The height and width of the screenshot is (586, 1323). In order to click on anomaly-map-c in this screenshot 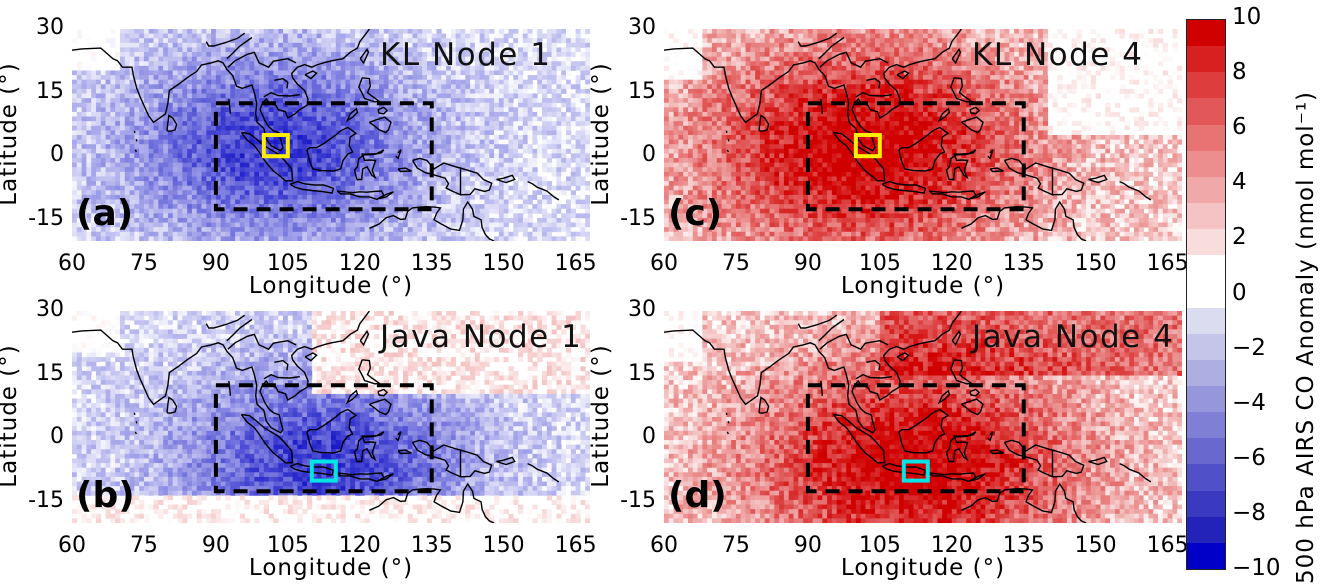, I will do `click(923, 135)`.